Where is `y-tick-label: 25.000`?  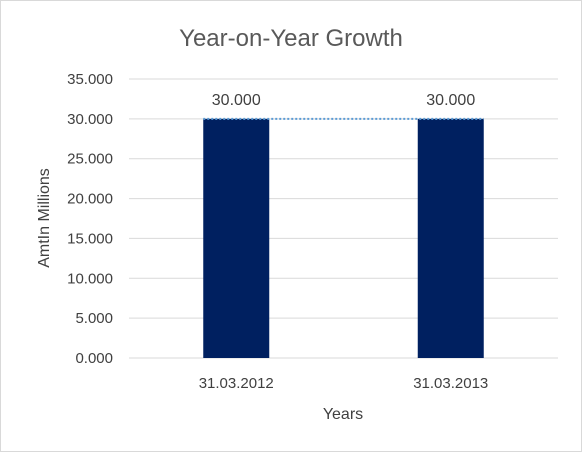
y-tick-label: 25.000 is located at coordinates (90, 159).